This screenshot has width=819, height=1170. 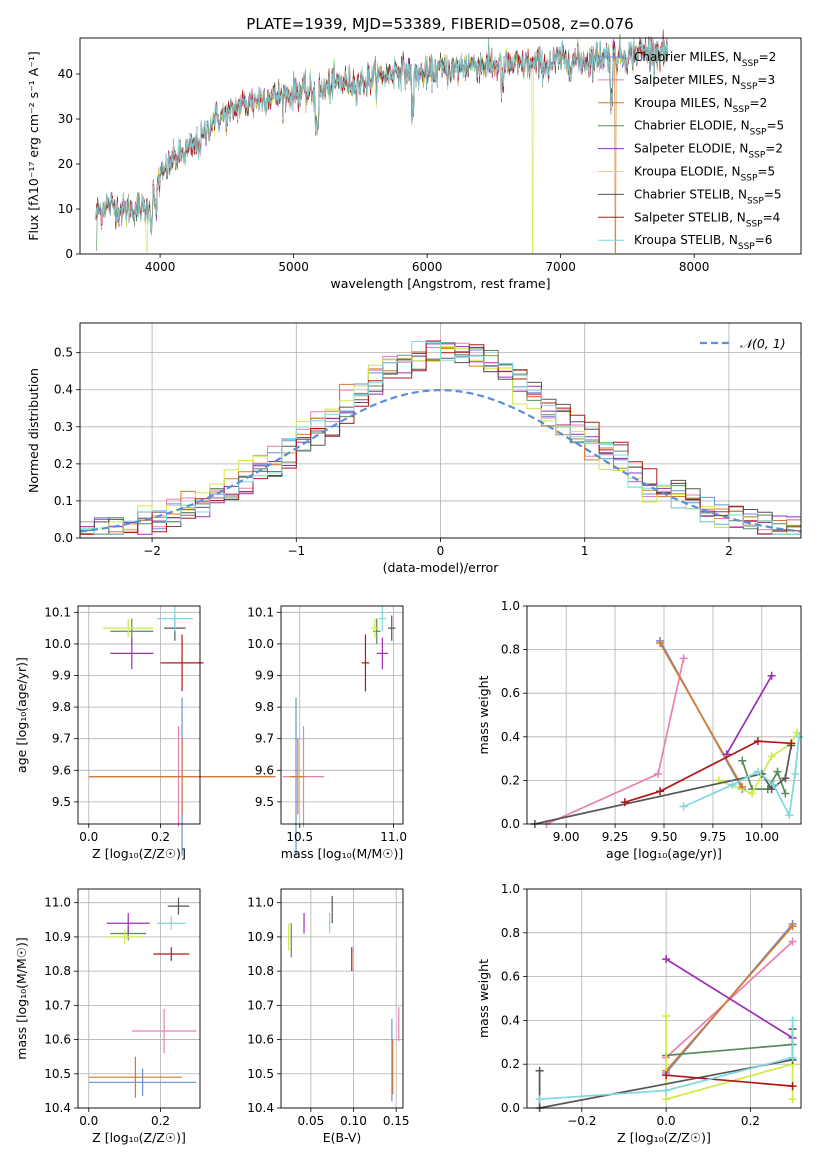 I want to click on errorbar-kroupa_elodie, so click(x=375, y=628).